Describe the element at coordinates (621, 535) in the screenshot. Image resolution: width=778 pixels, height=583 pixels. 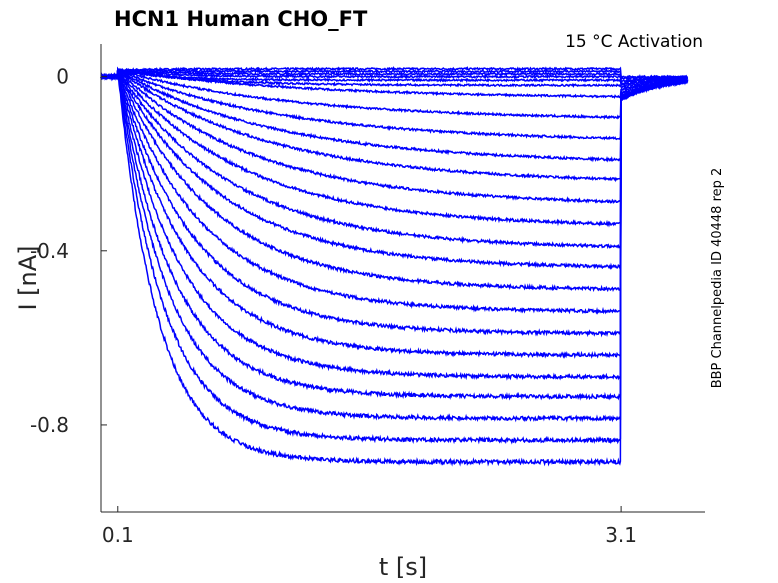
I see `x-tick-label: 3.1` at that location.